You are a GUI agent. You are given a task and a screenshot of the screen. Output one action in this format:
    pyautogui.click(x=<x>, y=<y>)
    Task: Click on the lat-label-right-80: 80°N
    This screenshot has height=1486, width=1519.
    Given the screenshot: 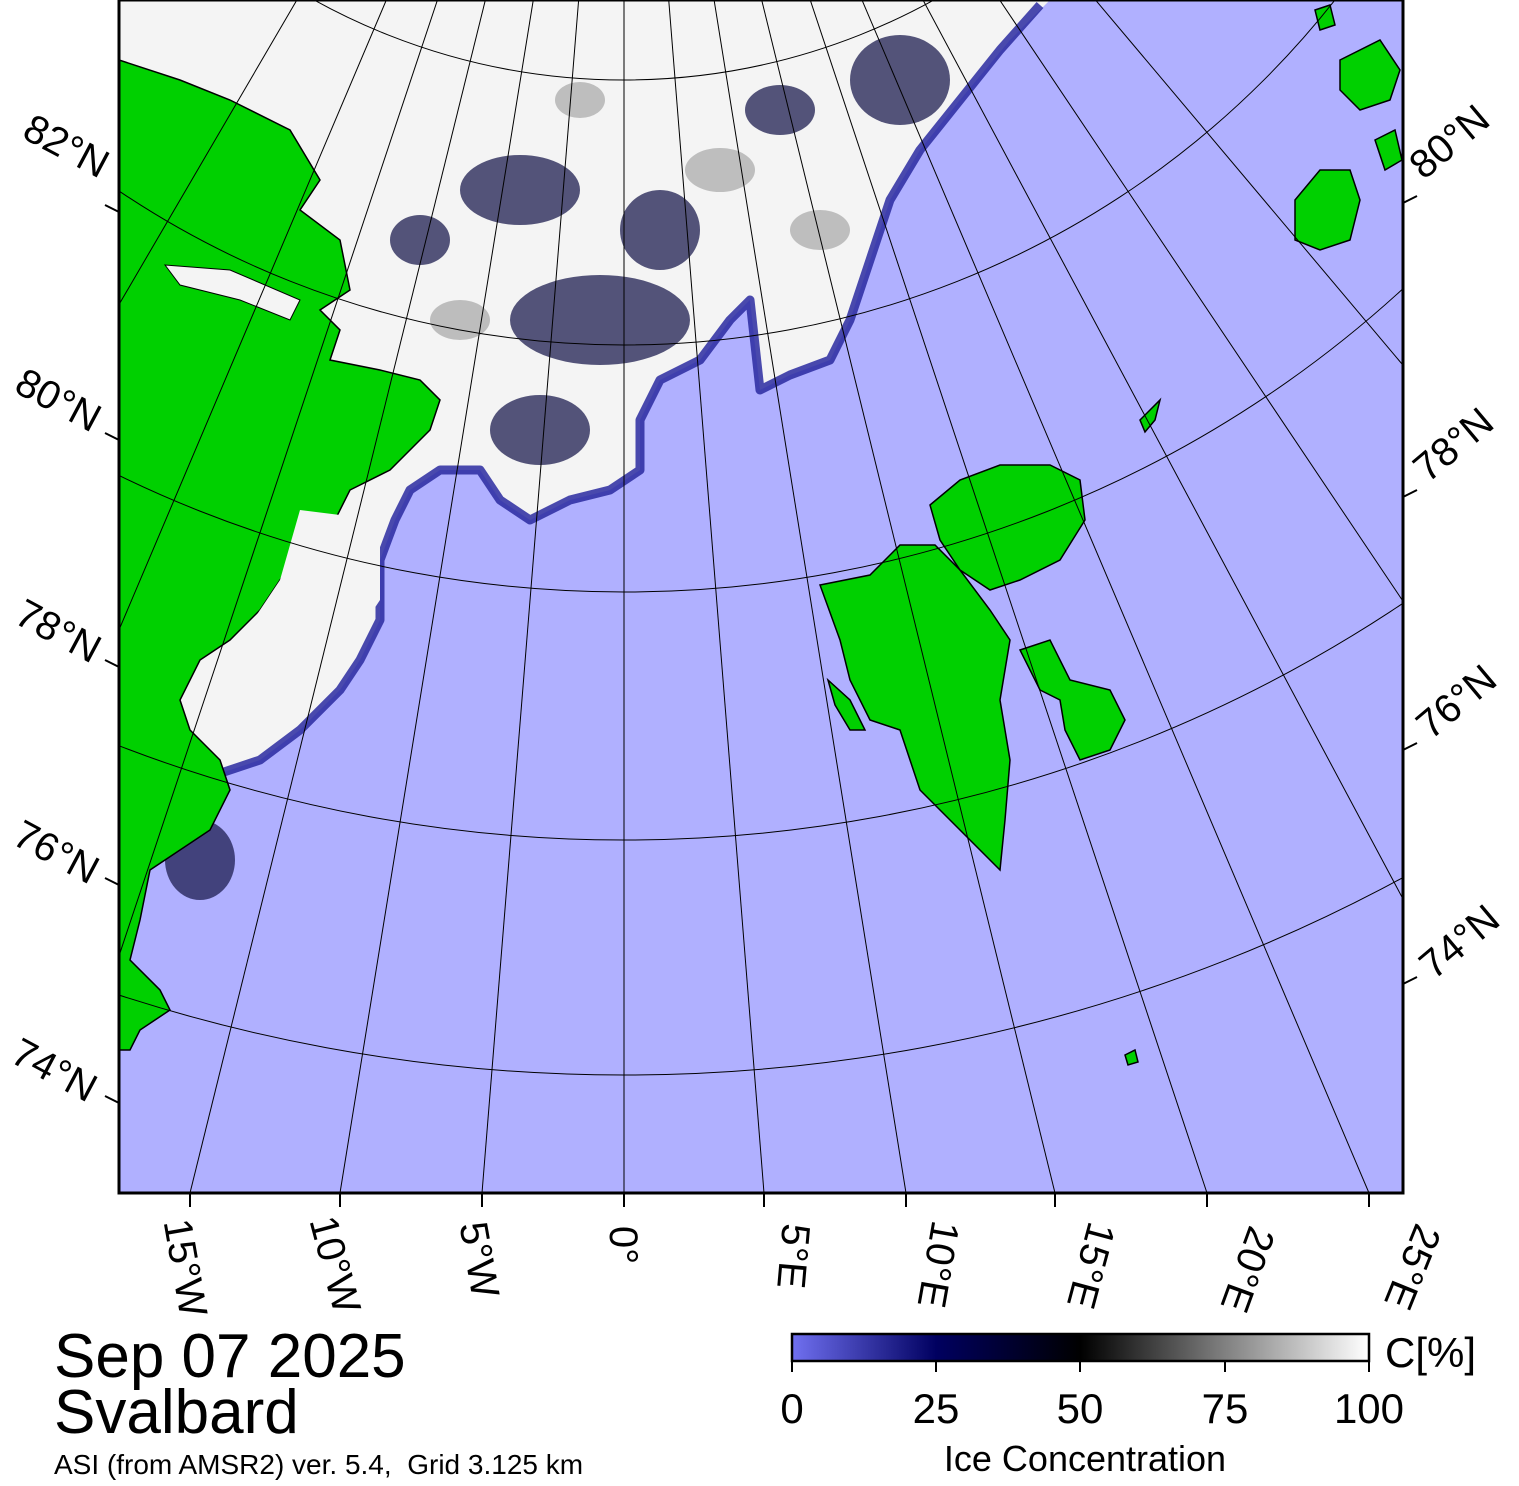 What is the action you would take?
    pyautogui.click(x=1449, y=141)
    